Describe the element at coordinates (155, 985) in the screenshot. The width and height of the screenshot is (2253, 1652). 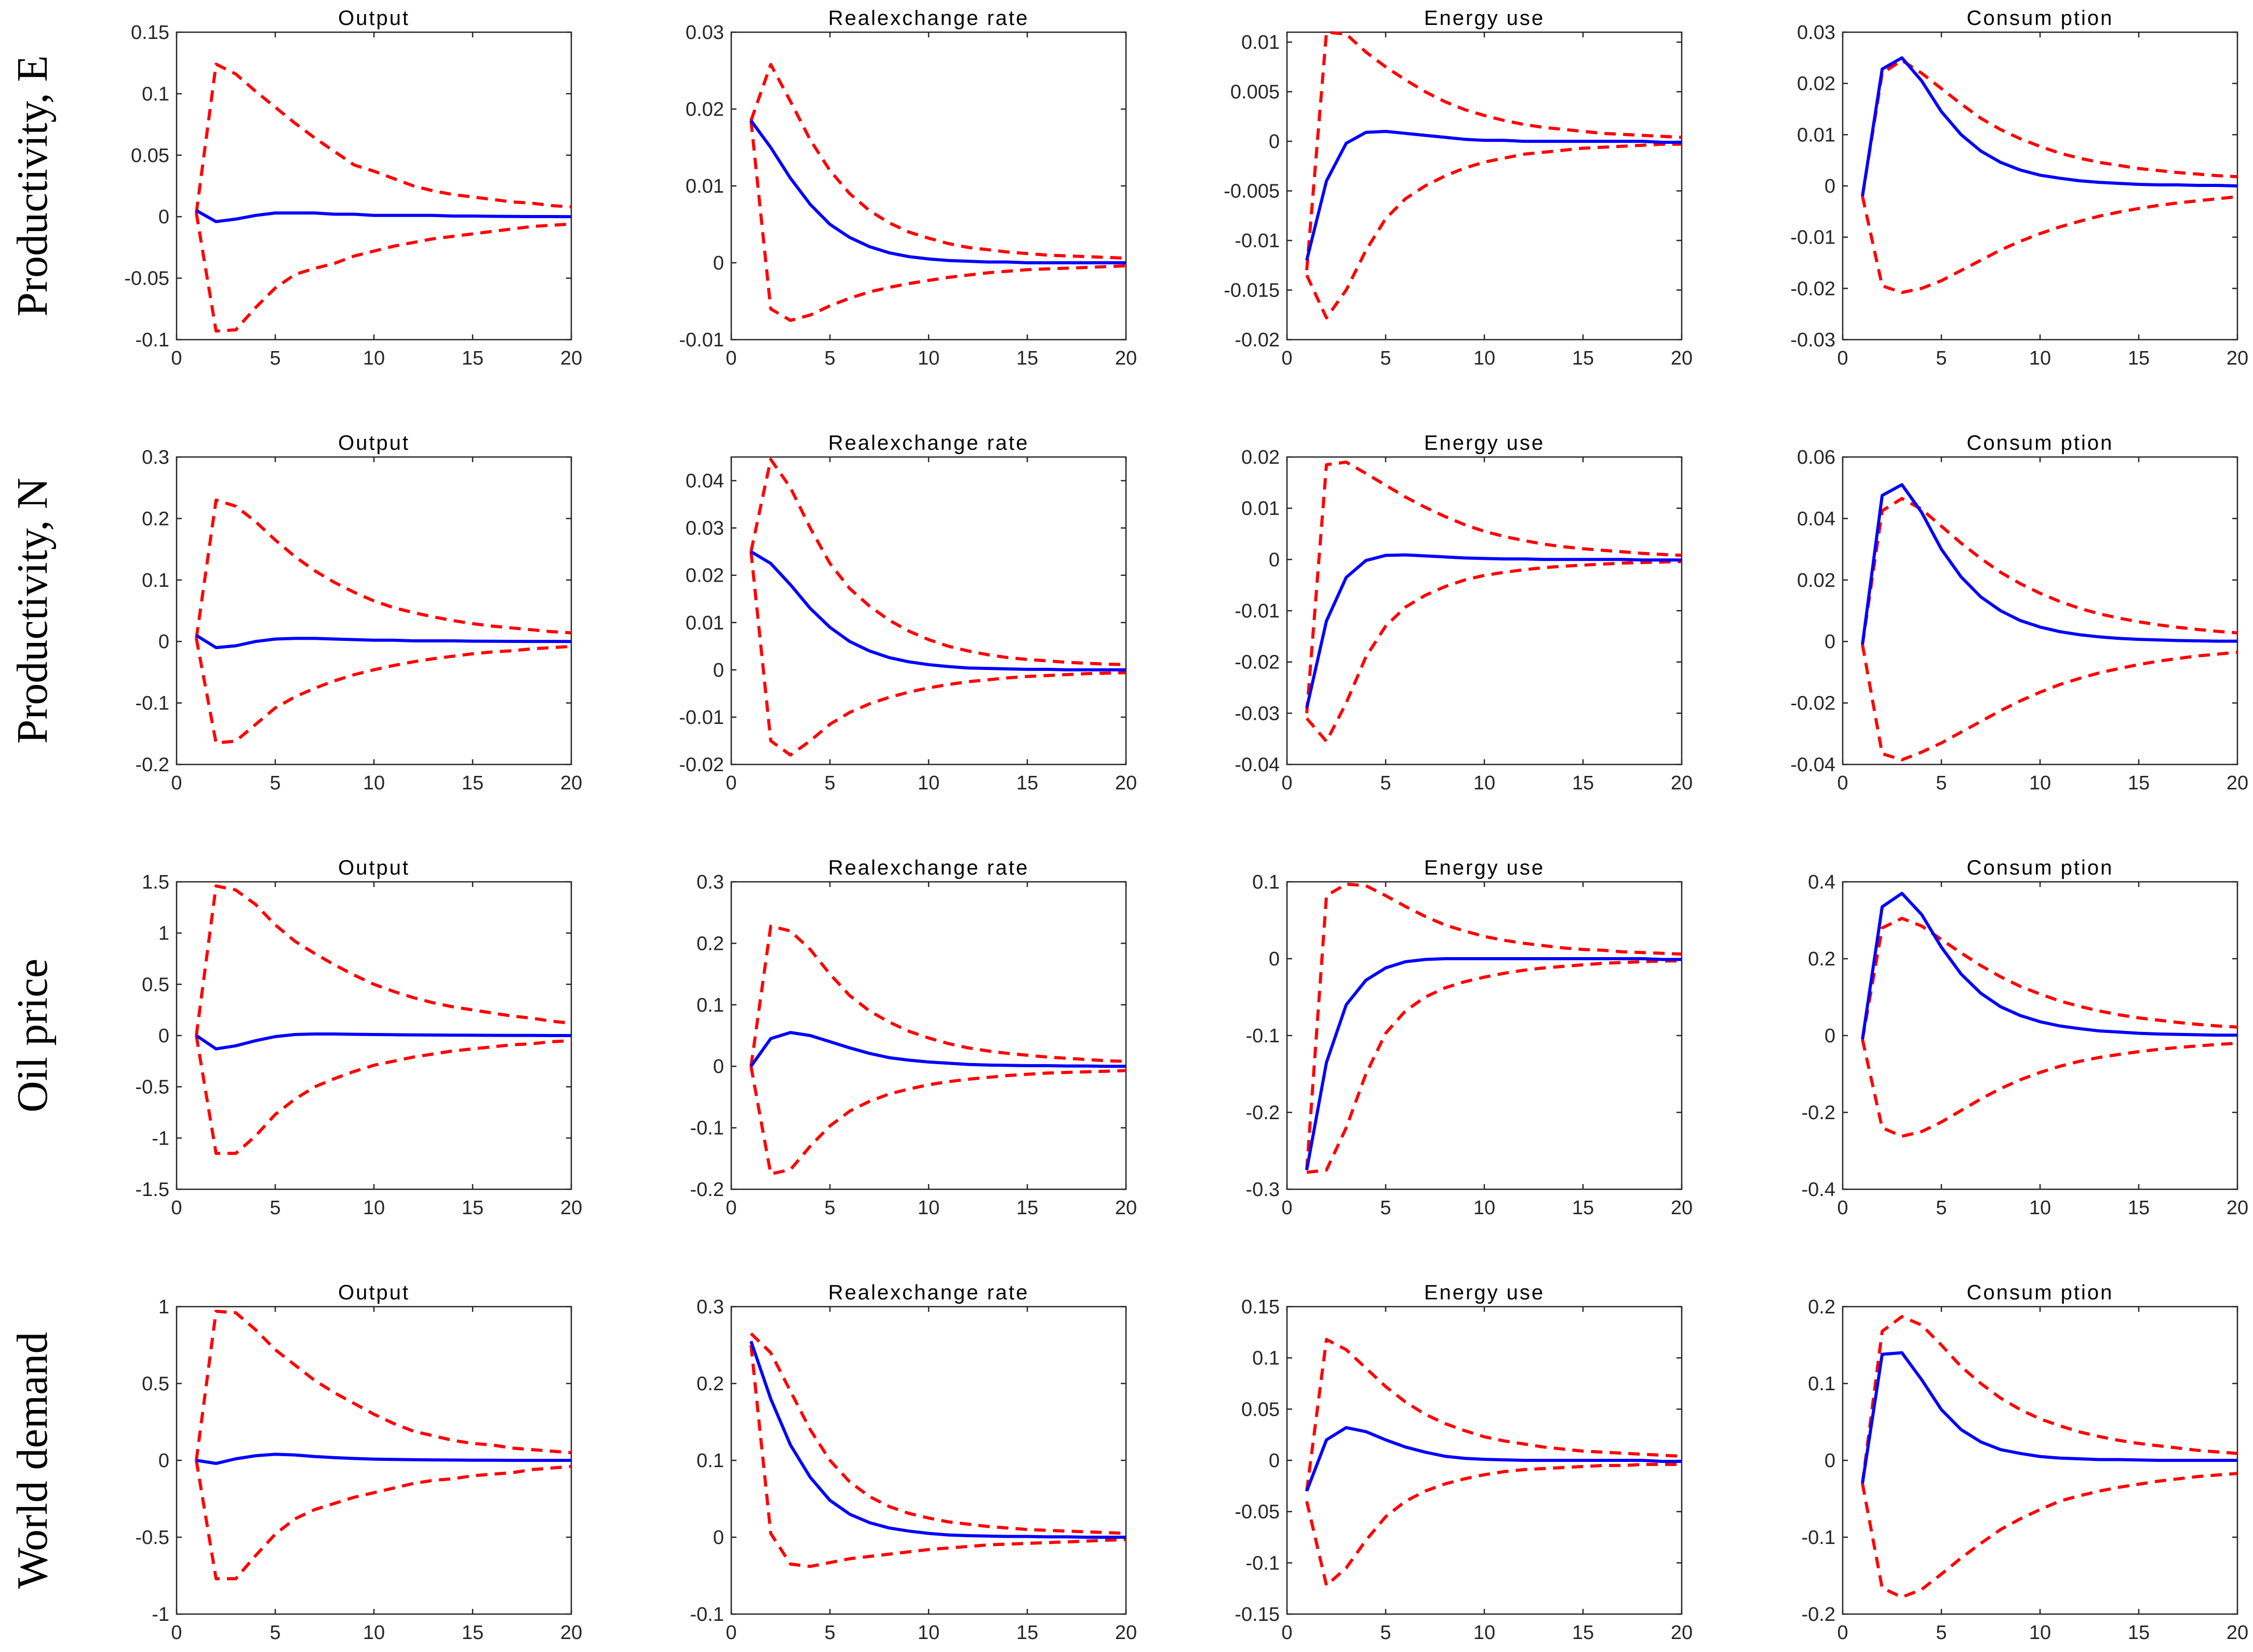
I see `y-tick-label: 0.5` at that location.